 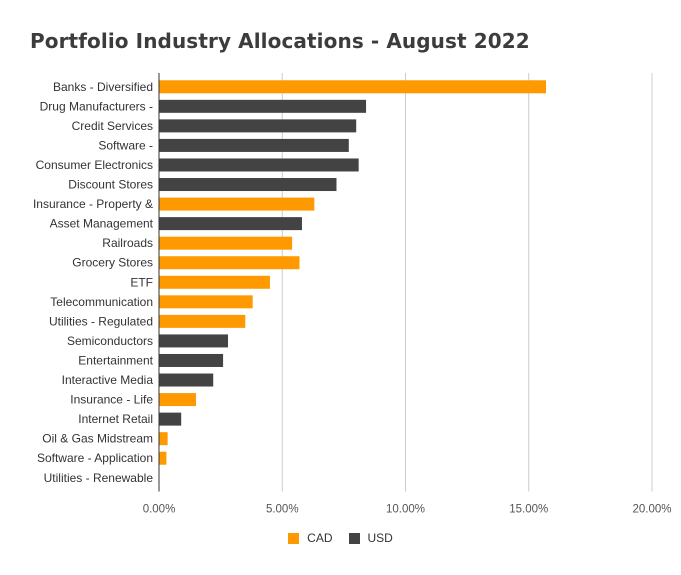 What do you see at coordinates (125, 145) in the screenshot?
I see `category-label: Software -` at bounding box center [125, 145].